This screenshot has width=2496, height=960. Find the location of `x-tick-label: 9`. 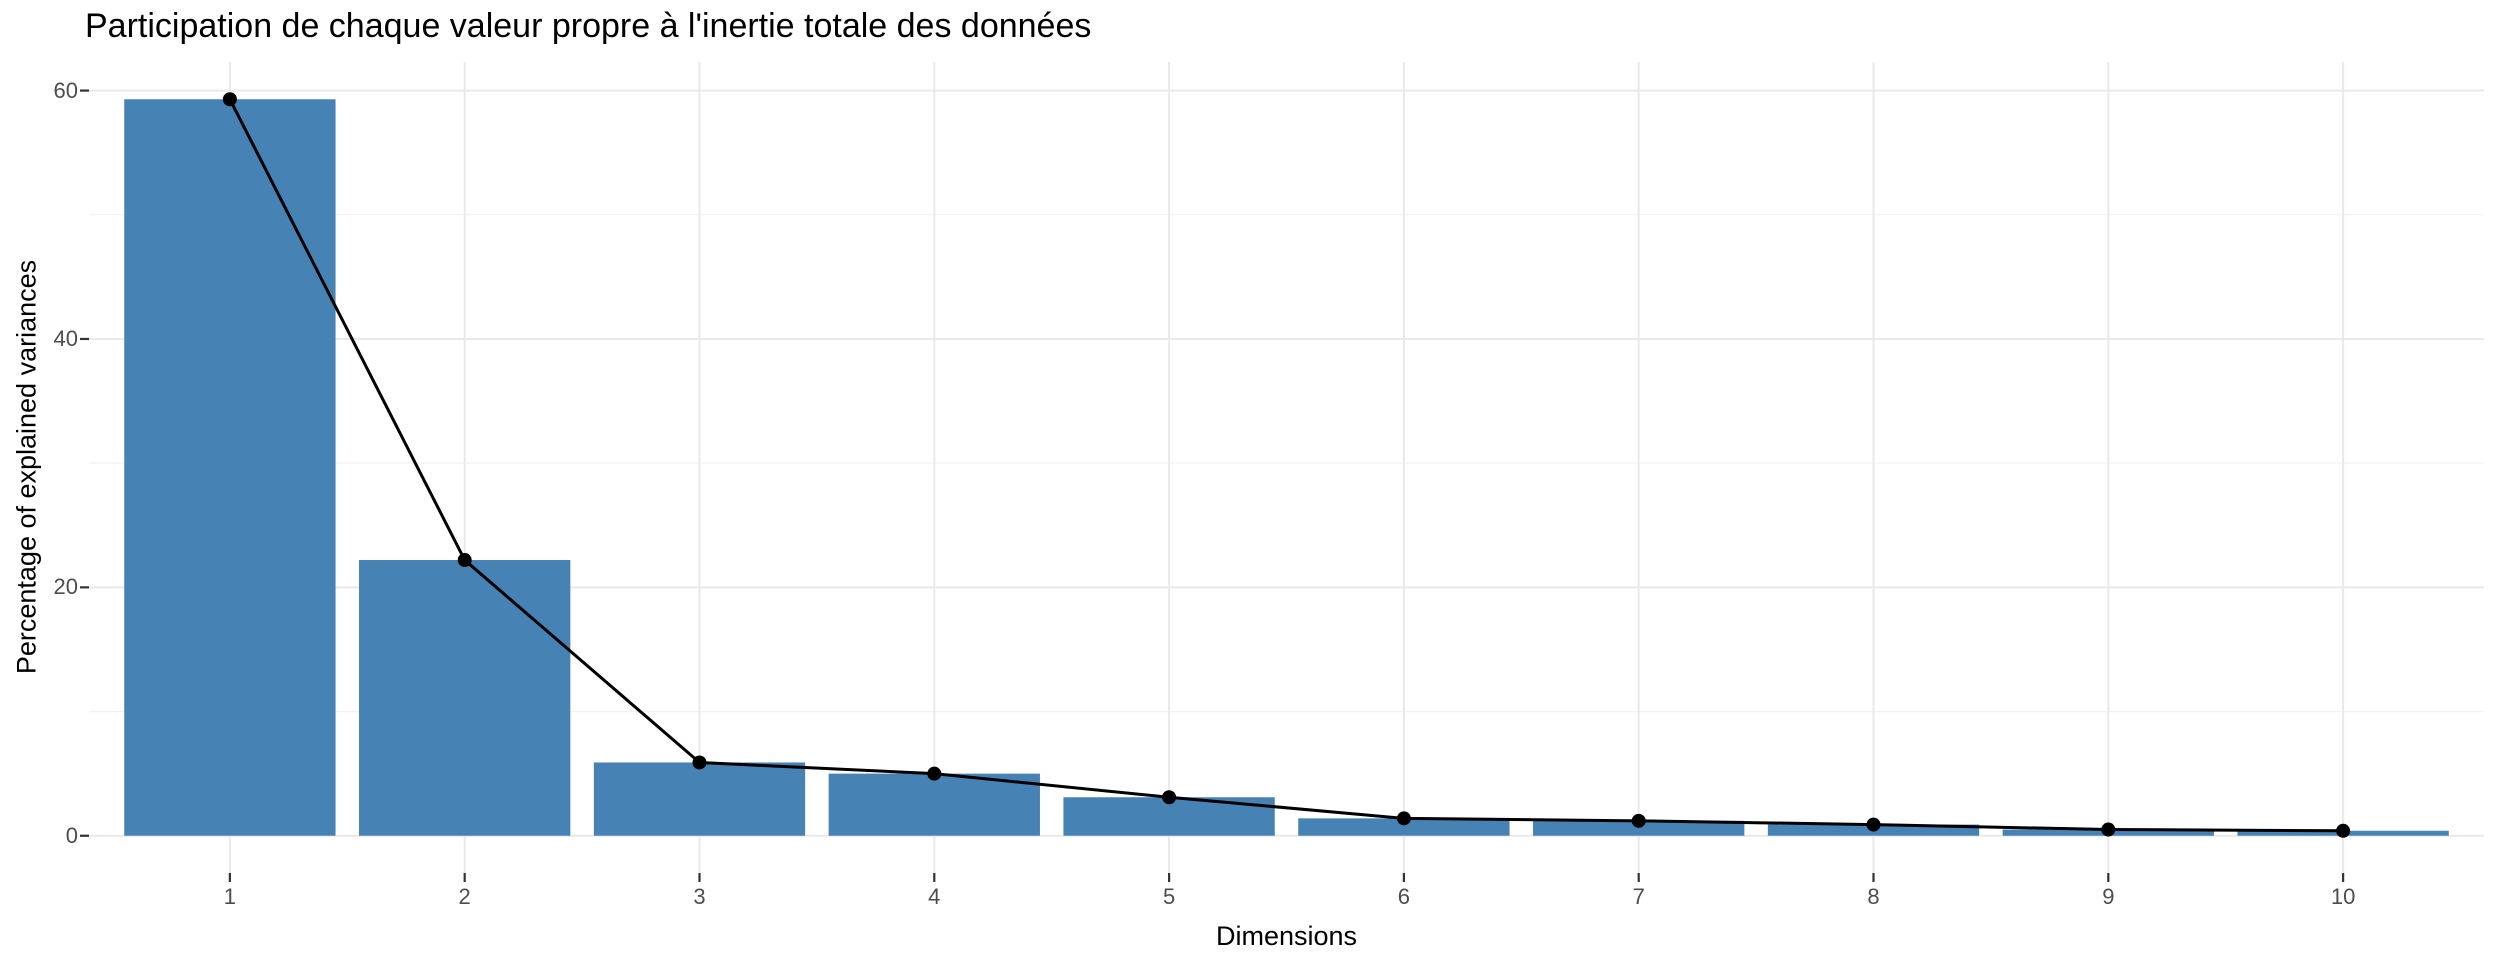

x-tick-label: 9 is located at coordinates (2108, 896).